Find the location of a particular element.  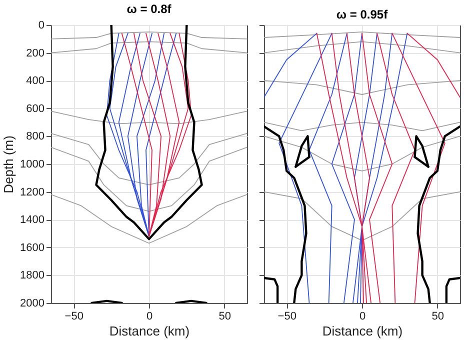

y-tick-label: 600 is located at coordinates (35, 108).